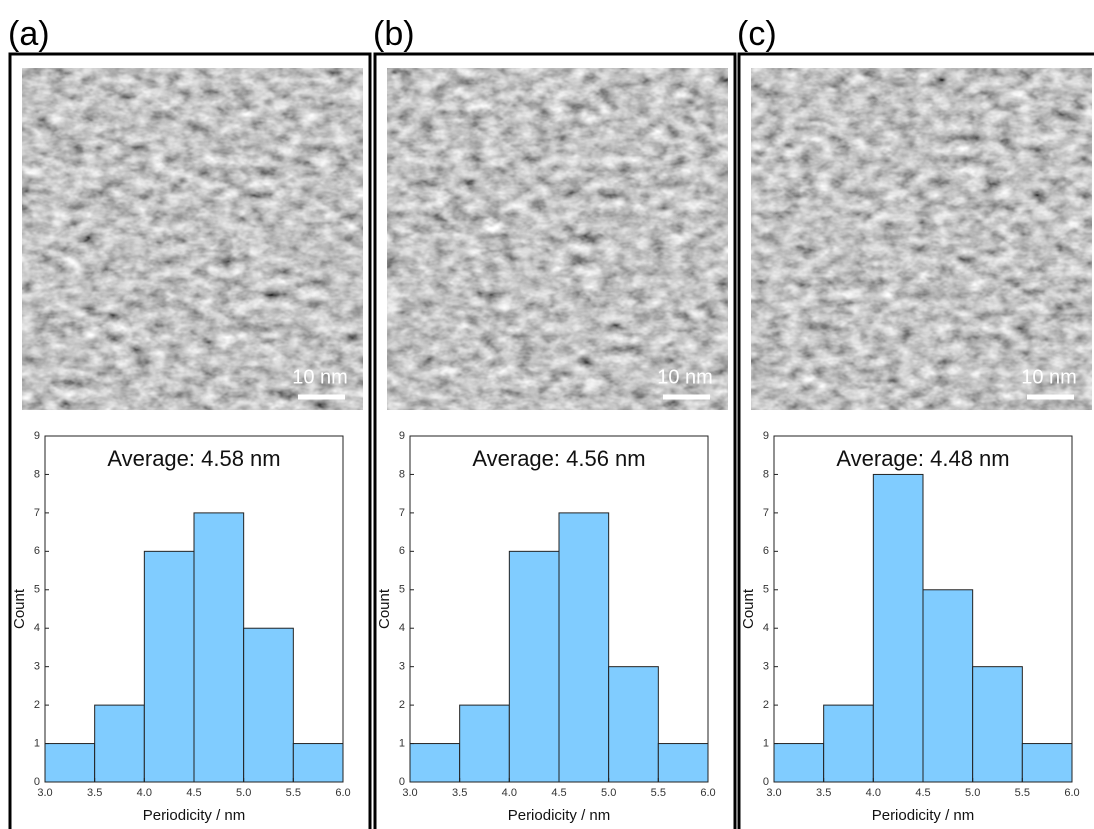 The width and height of the screenshot is (1094, 829). I want to click on panel-label: (a), so click(29, 34).